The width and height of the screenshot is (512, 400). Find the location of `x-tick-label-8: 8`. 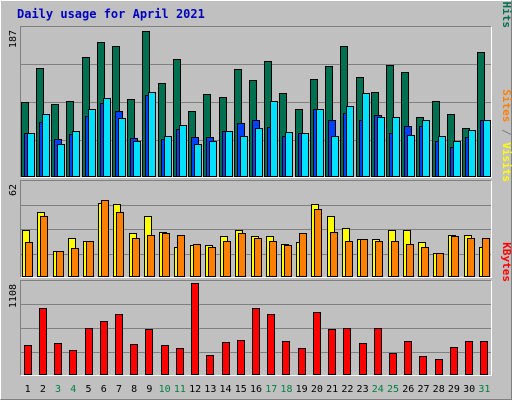

x-tick-label-8: 8 is located at coordinates (134, 389).